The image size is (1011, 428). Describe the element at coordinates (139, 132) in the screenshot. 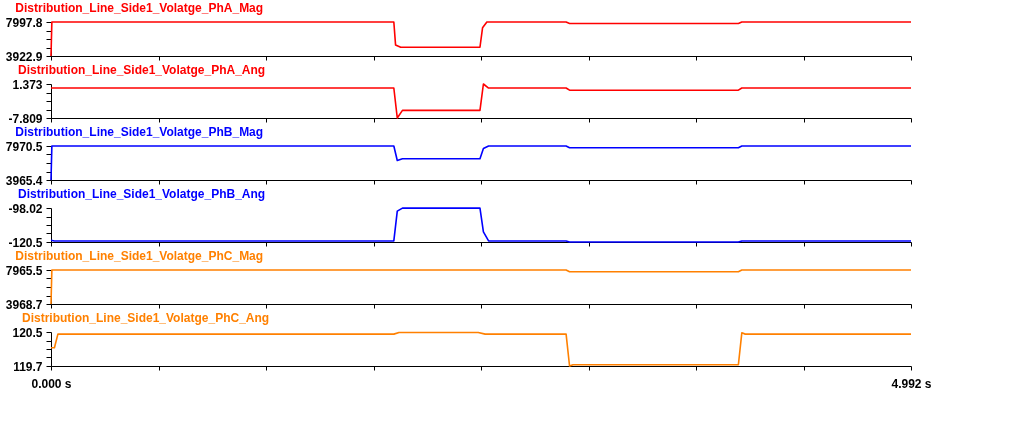

I see `series-label: Distribution_Line_Side1_Volatge_PhB_Mag` at that location.